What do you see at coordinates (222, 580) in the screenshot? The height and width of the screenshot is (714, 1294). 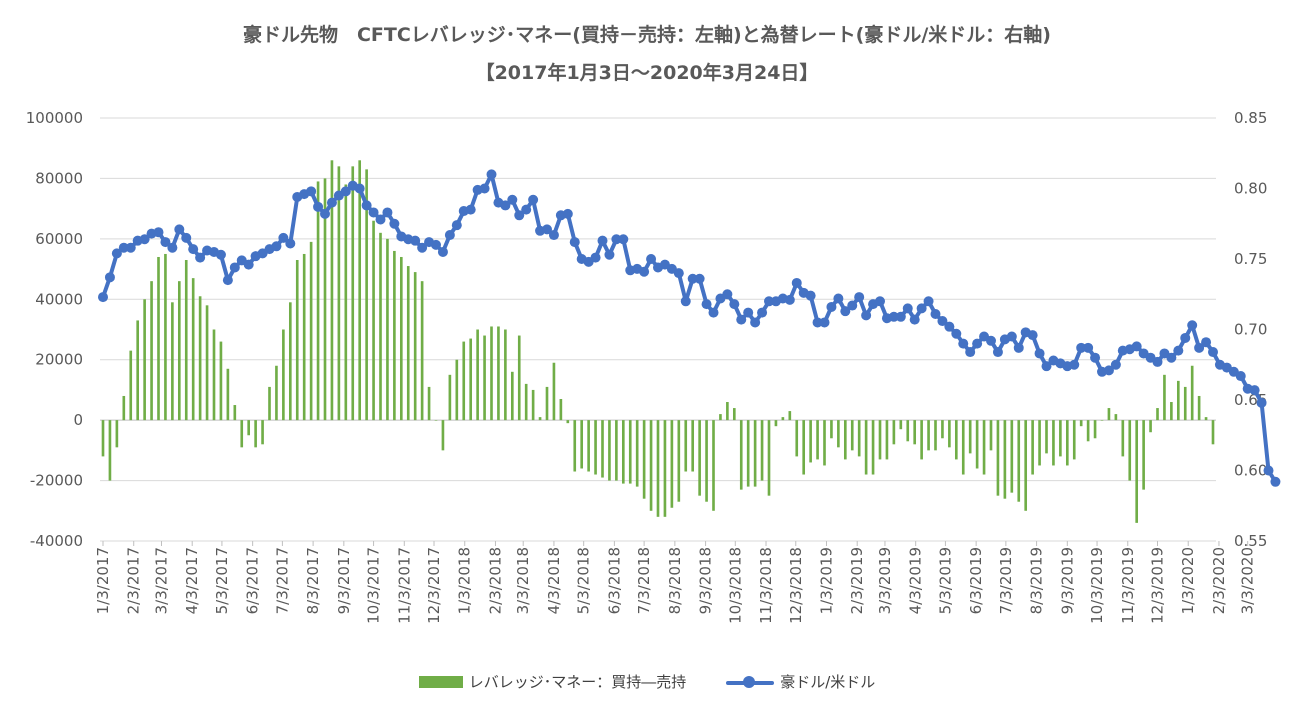 I see `x-tick-label: 5/3/2017` at bounding box center [222, 580].